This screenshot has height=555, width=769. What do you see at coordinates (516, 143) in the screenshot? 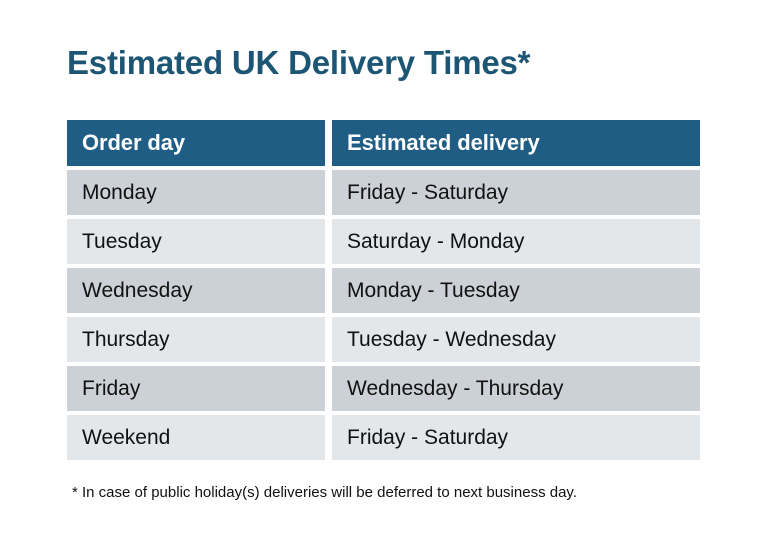
I see `column-header-estimated-delivery: Estimated delivery` at bounding box center [516, 143].